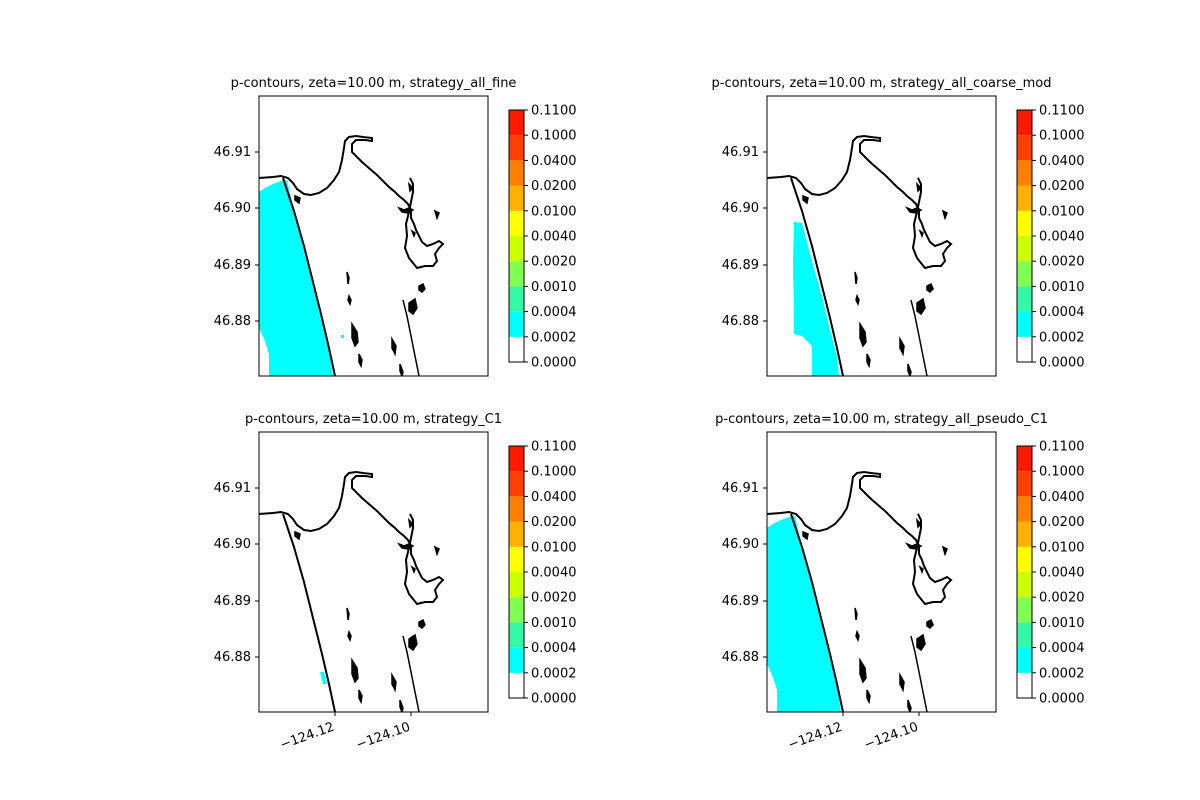 Image resolution: width=1200 pixels, height=800 pixels. What do you see at coordinates (891, 736) in the screenshot?
I see `x-tick-label: −124.10` at bounding box center [891, 736].